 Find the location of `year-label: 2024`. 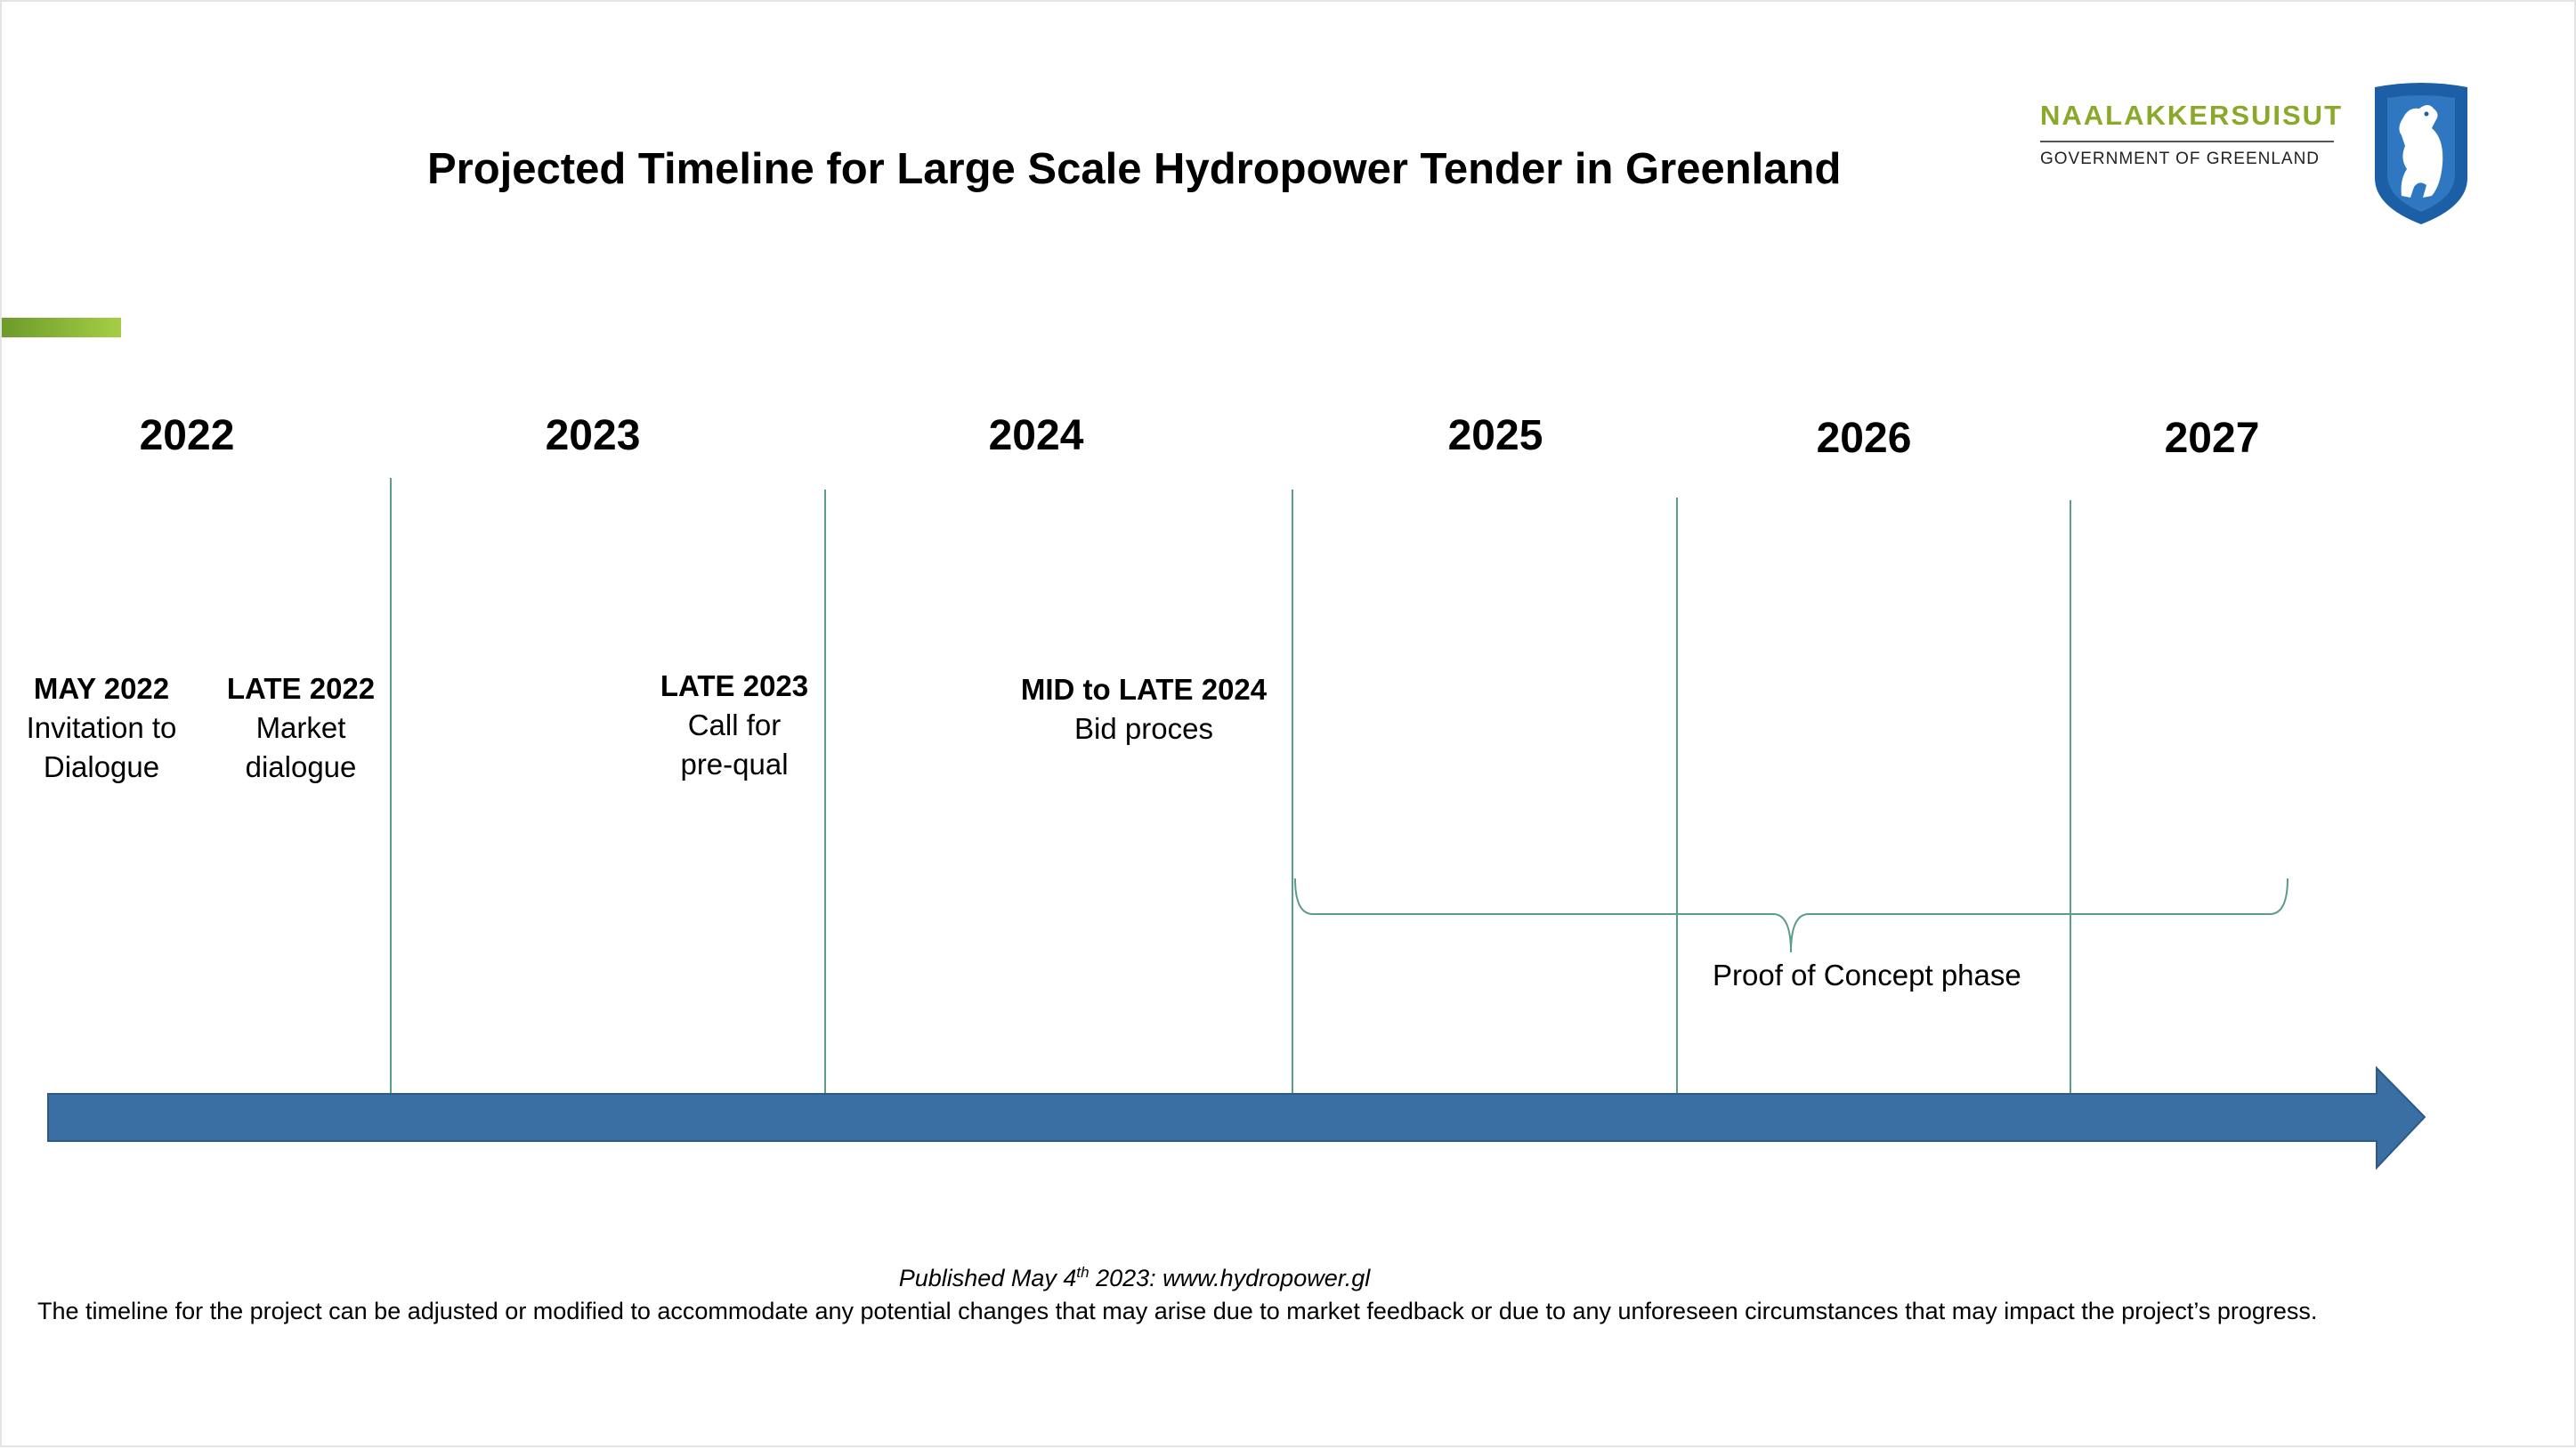

year-label: 2024 is located at coordinates (1036, 436).